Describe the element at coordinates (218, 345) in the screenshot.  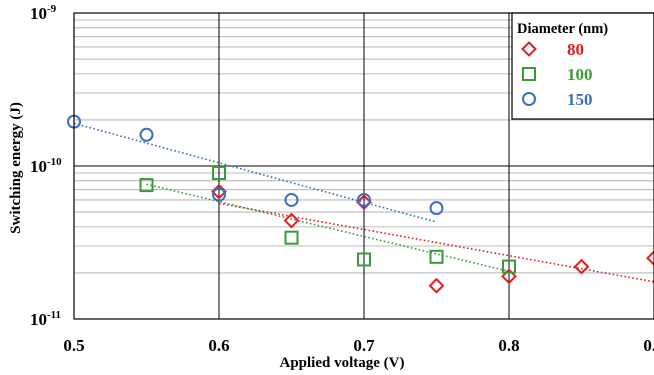
I see `x-tick-label: 0.6` at that location.